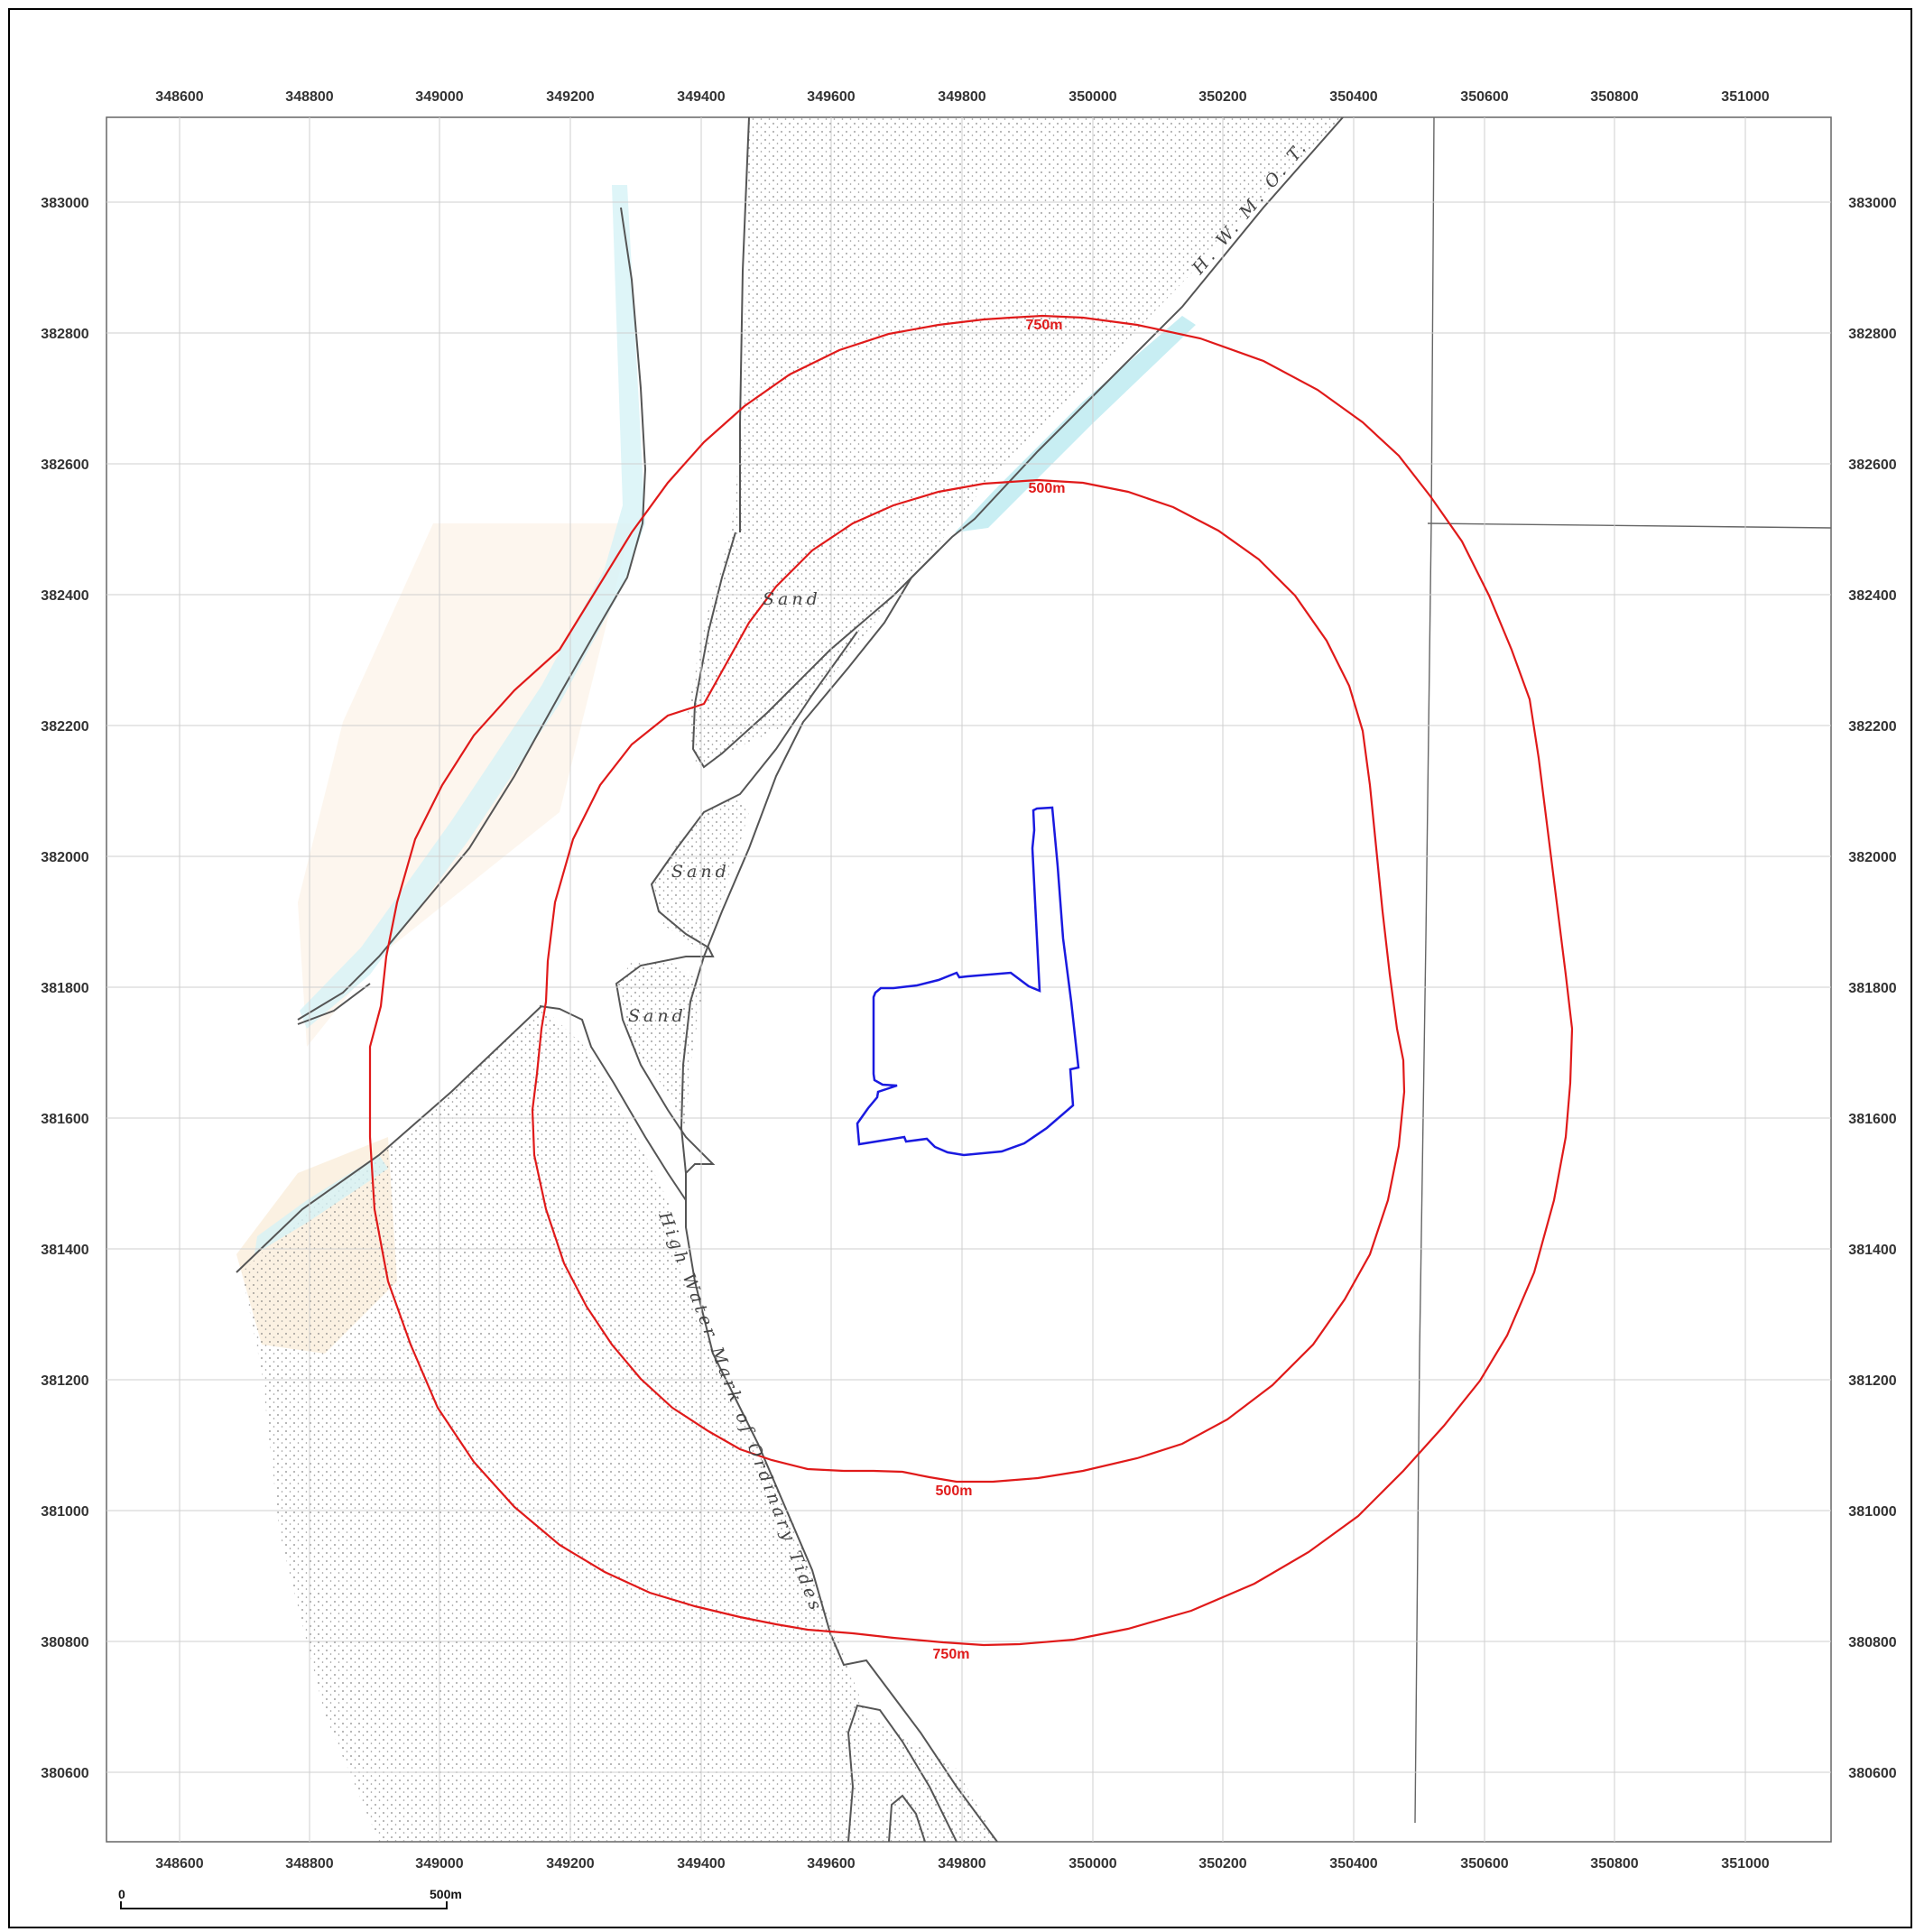 The height and width of the screenshot is (1932, 1915). I want to click on inner-spit, so click(736, 902).